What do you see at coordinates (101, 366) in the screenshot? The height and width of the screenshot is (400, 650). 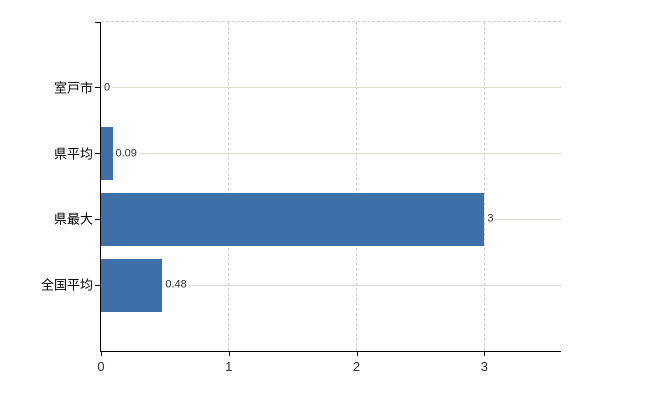 I see `x-axis-tick-label: 0` at bounding box center [101, 366].